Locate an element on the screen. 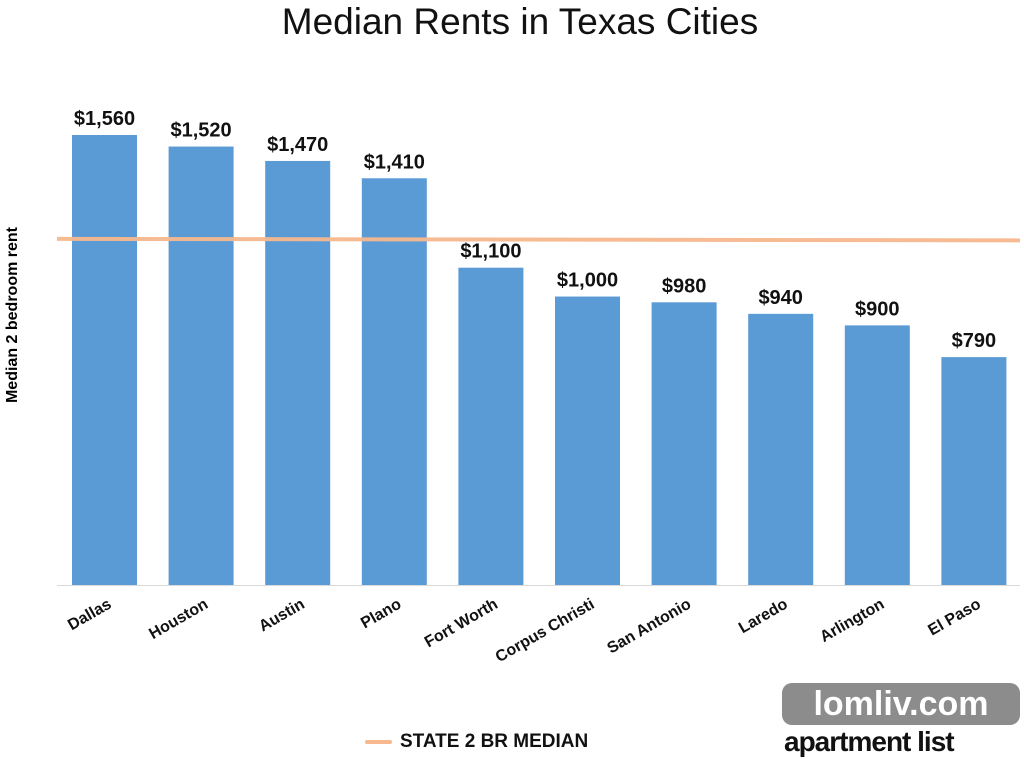 The height and width of the screenshot is (759, 1024). data-label: $940 is located at coordinates (780, 298).